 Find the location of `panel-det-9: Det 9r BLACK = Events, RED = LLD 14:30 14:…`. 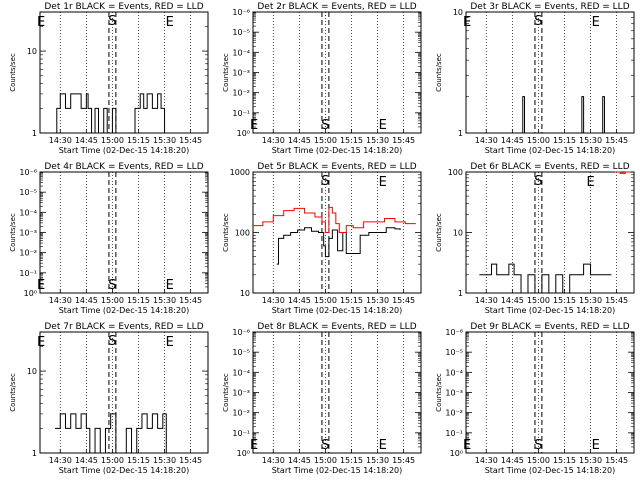

panel-det-9: Det 9r BLACK = Events, RED = LLD 14:30 14:… is located at coordinates (535, 398).